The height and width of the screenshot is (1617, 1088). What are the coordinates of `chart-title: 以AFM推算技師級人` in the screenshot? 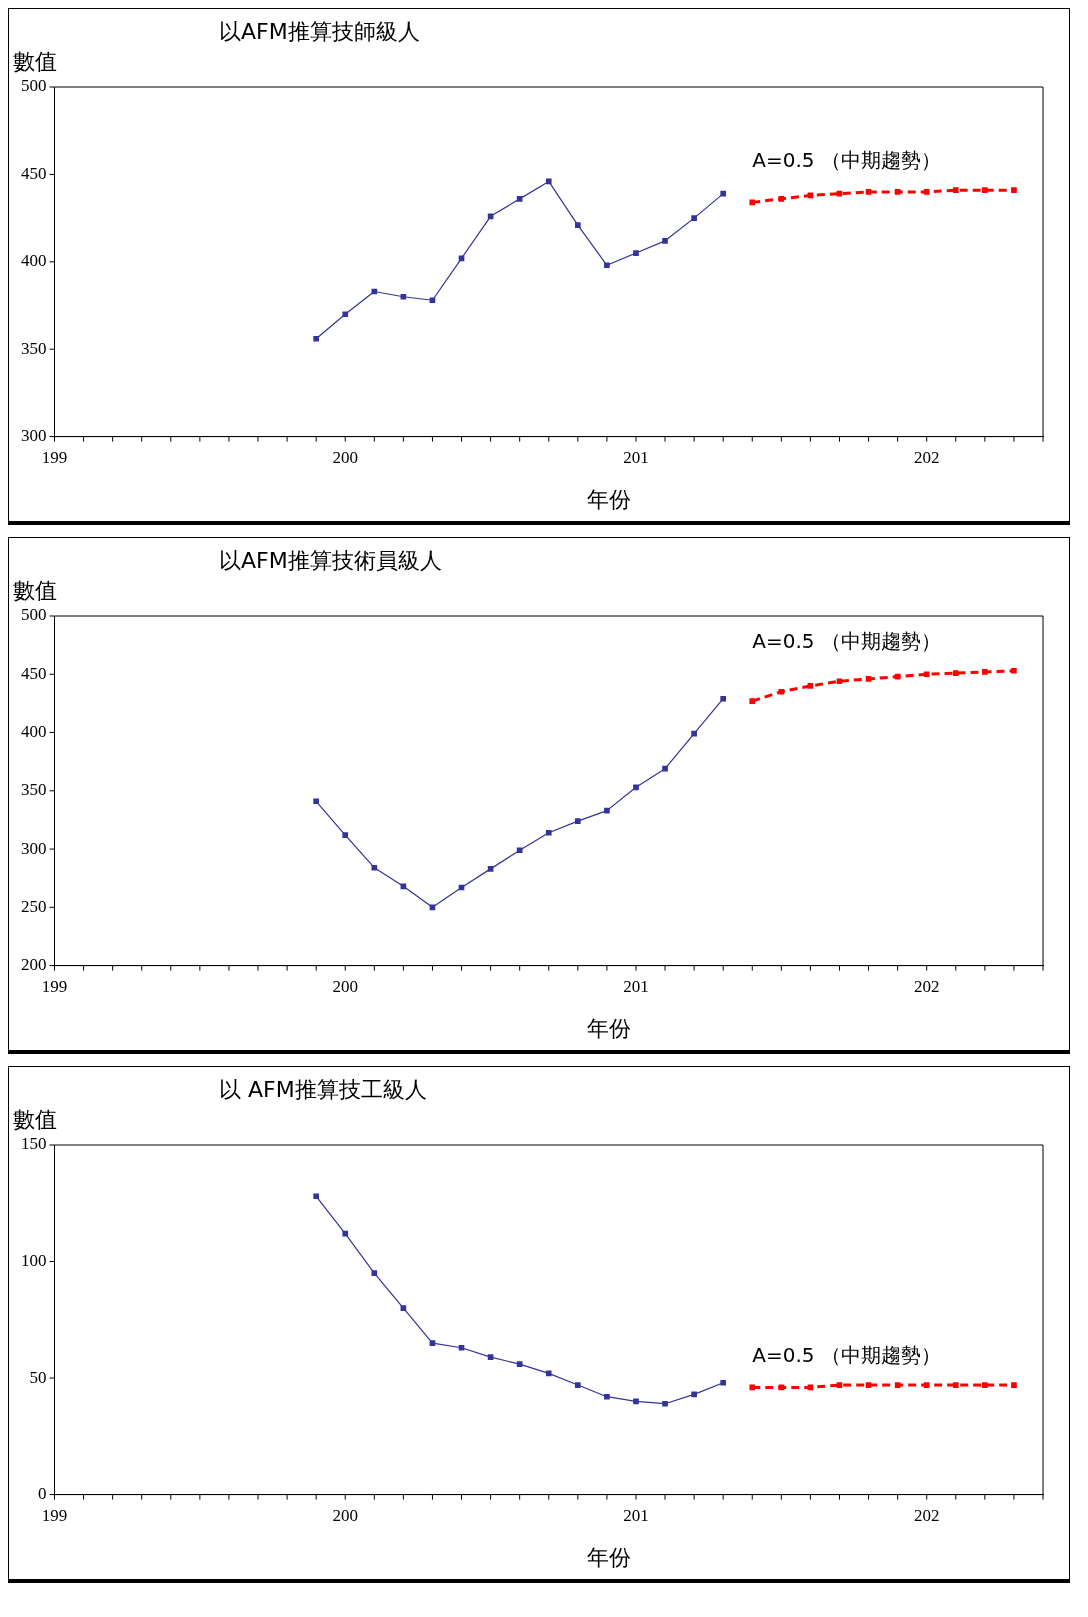 It's located at (319, 31).